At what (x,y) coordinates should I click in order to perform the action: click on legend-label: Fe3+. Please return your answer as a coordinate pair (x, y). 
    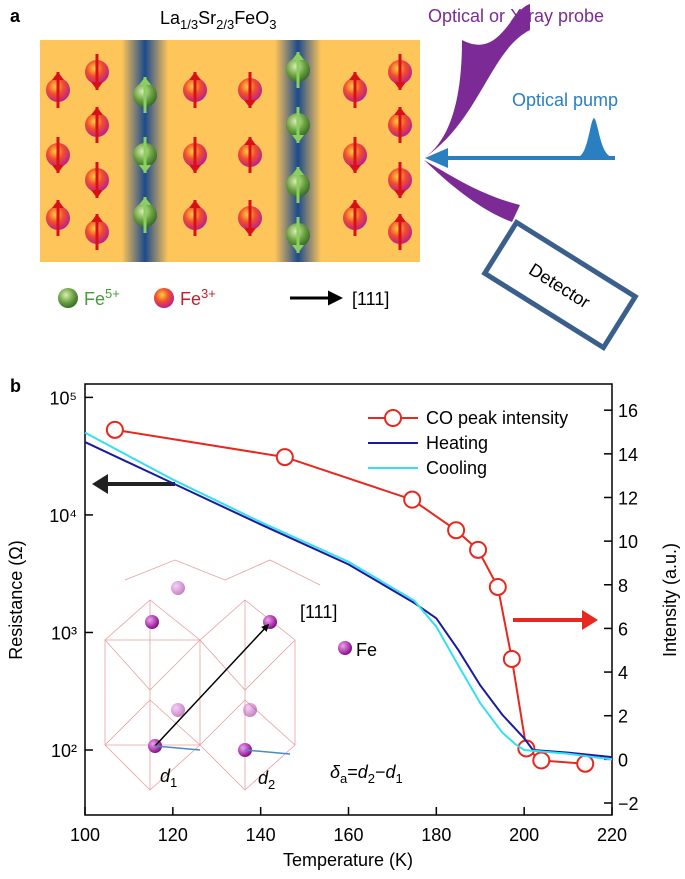
    Looking at the image, I should click on (198, 297).